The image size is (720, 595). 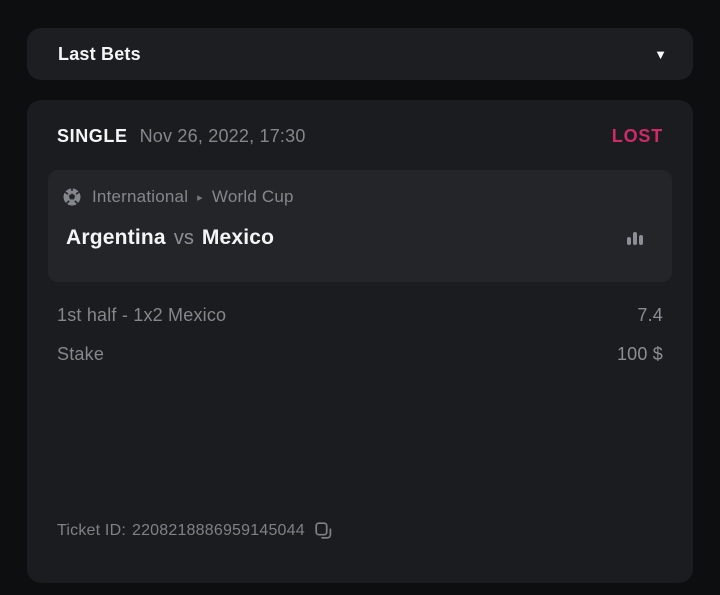 I want to click on match-title-row: Argentina vs Mexico, so click(x=358, y=238).